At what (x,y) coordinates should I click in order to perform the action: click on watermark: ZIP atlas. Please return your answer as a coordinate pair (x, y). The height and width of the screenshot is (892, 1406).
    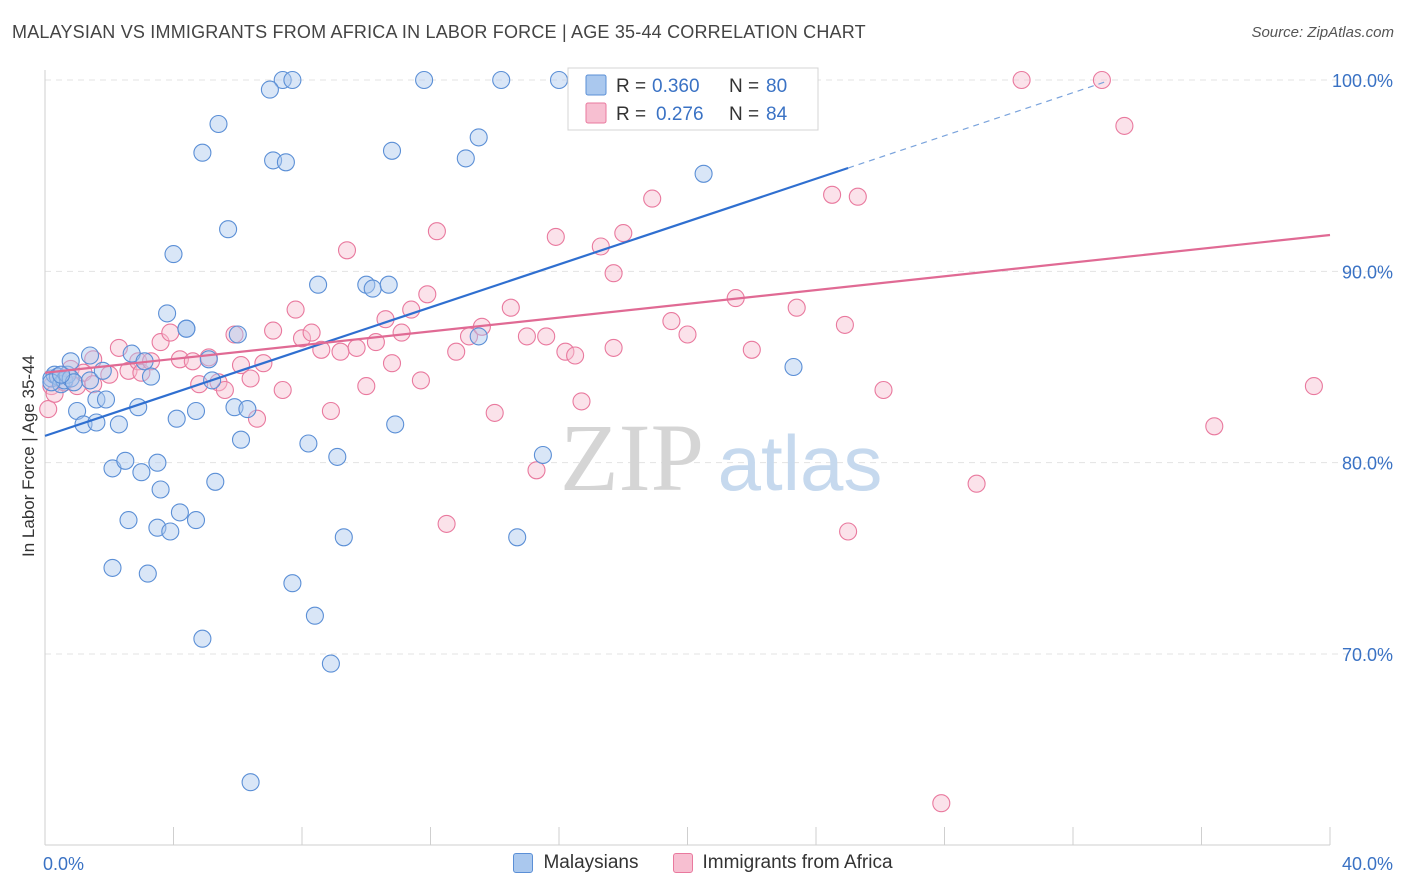
    Looking at the image, I should click on (721, 457).